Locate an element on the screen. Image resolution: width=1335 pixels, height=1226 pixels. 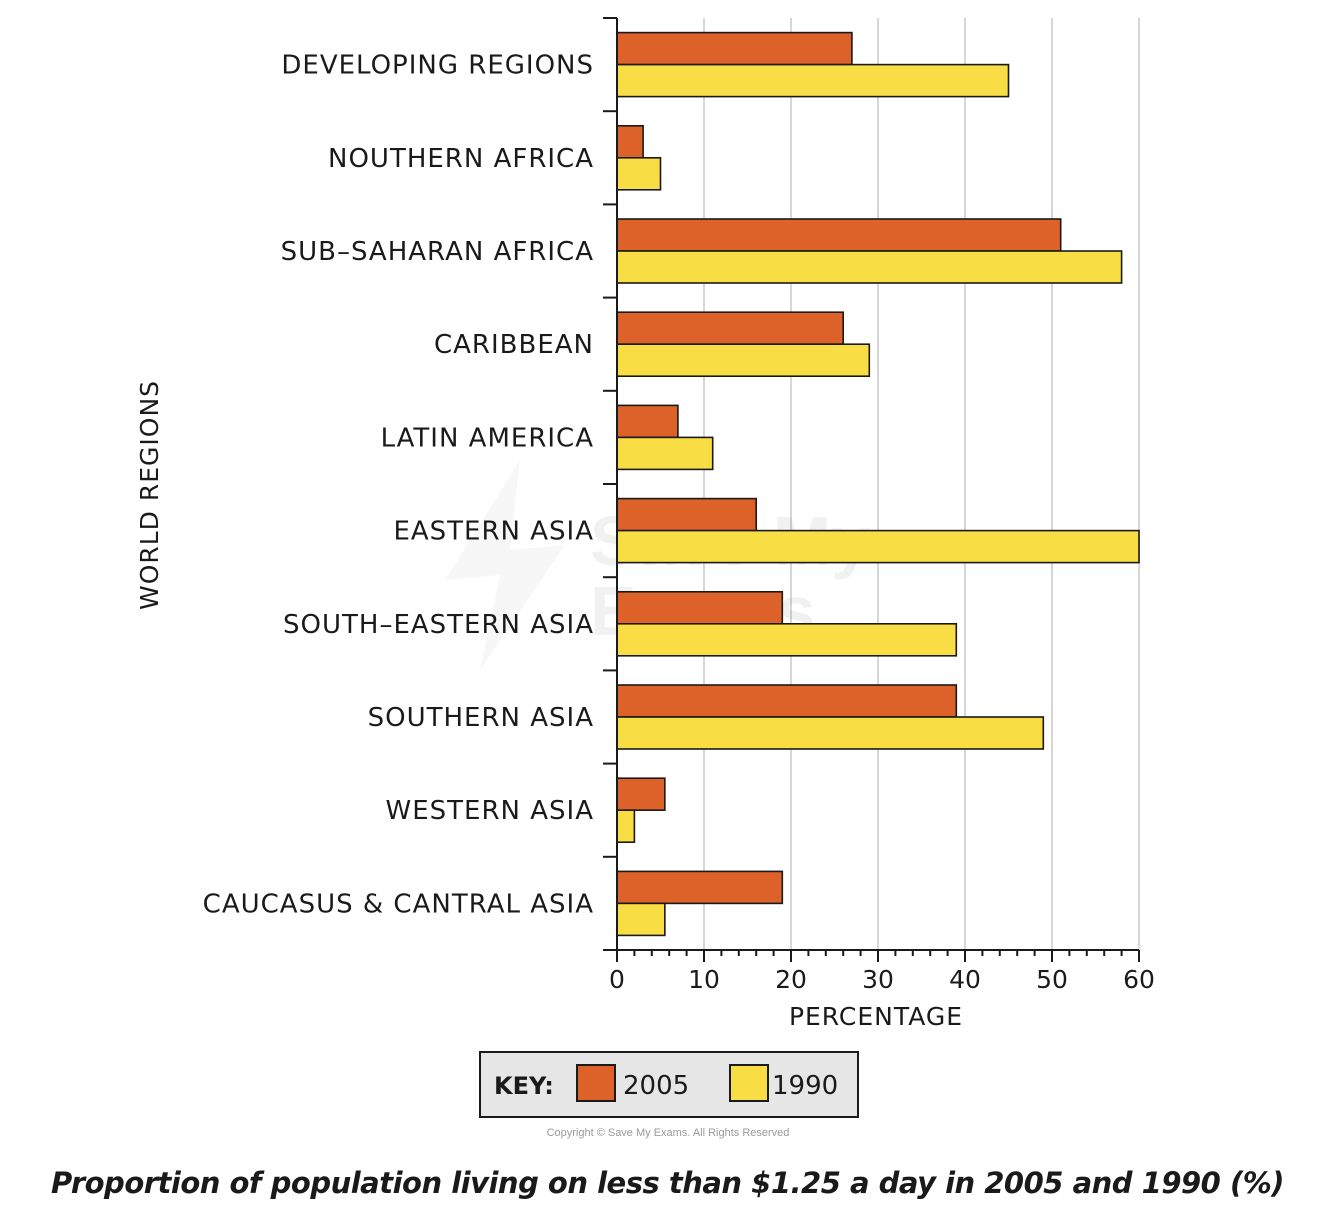
x-tick-label-10: 10 is located at coordinates (704, 979).